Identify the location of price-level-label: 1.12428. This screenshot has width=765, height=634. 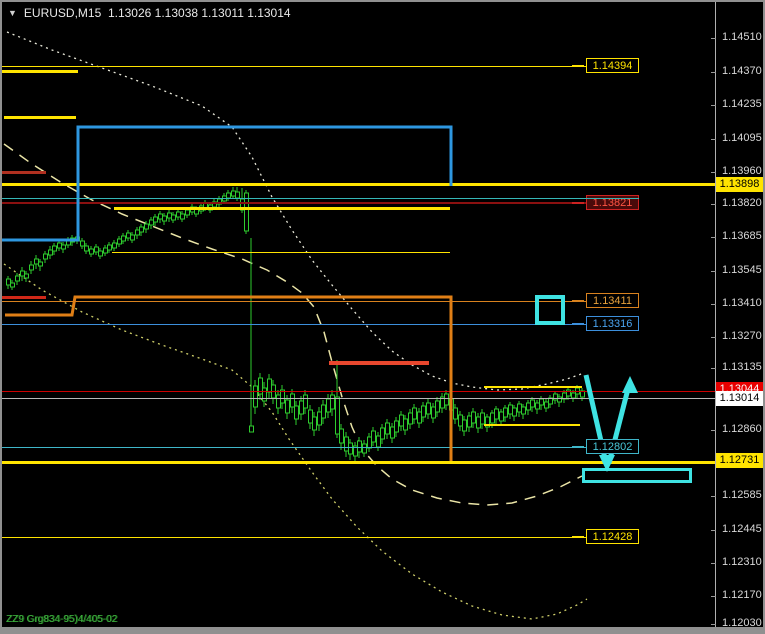
(612, 536).